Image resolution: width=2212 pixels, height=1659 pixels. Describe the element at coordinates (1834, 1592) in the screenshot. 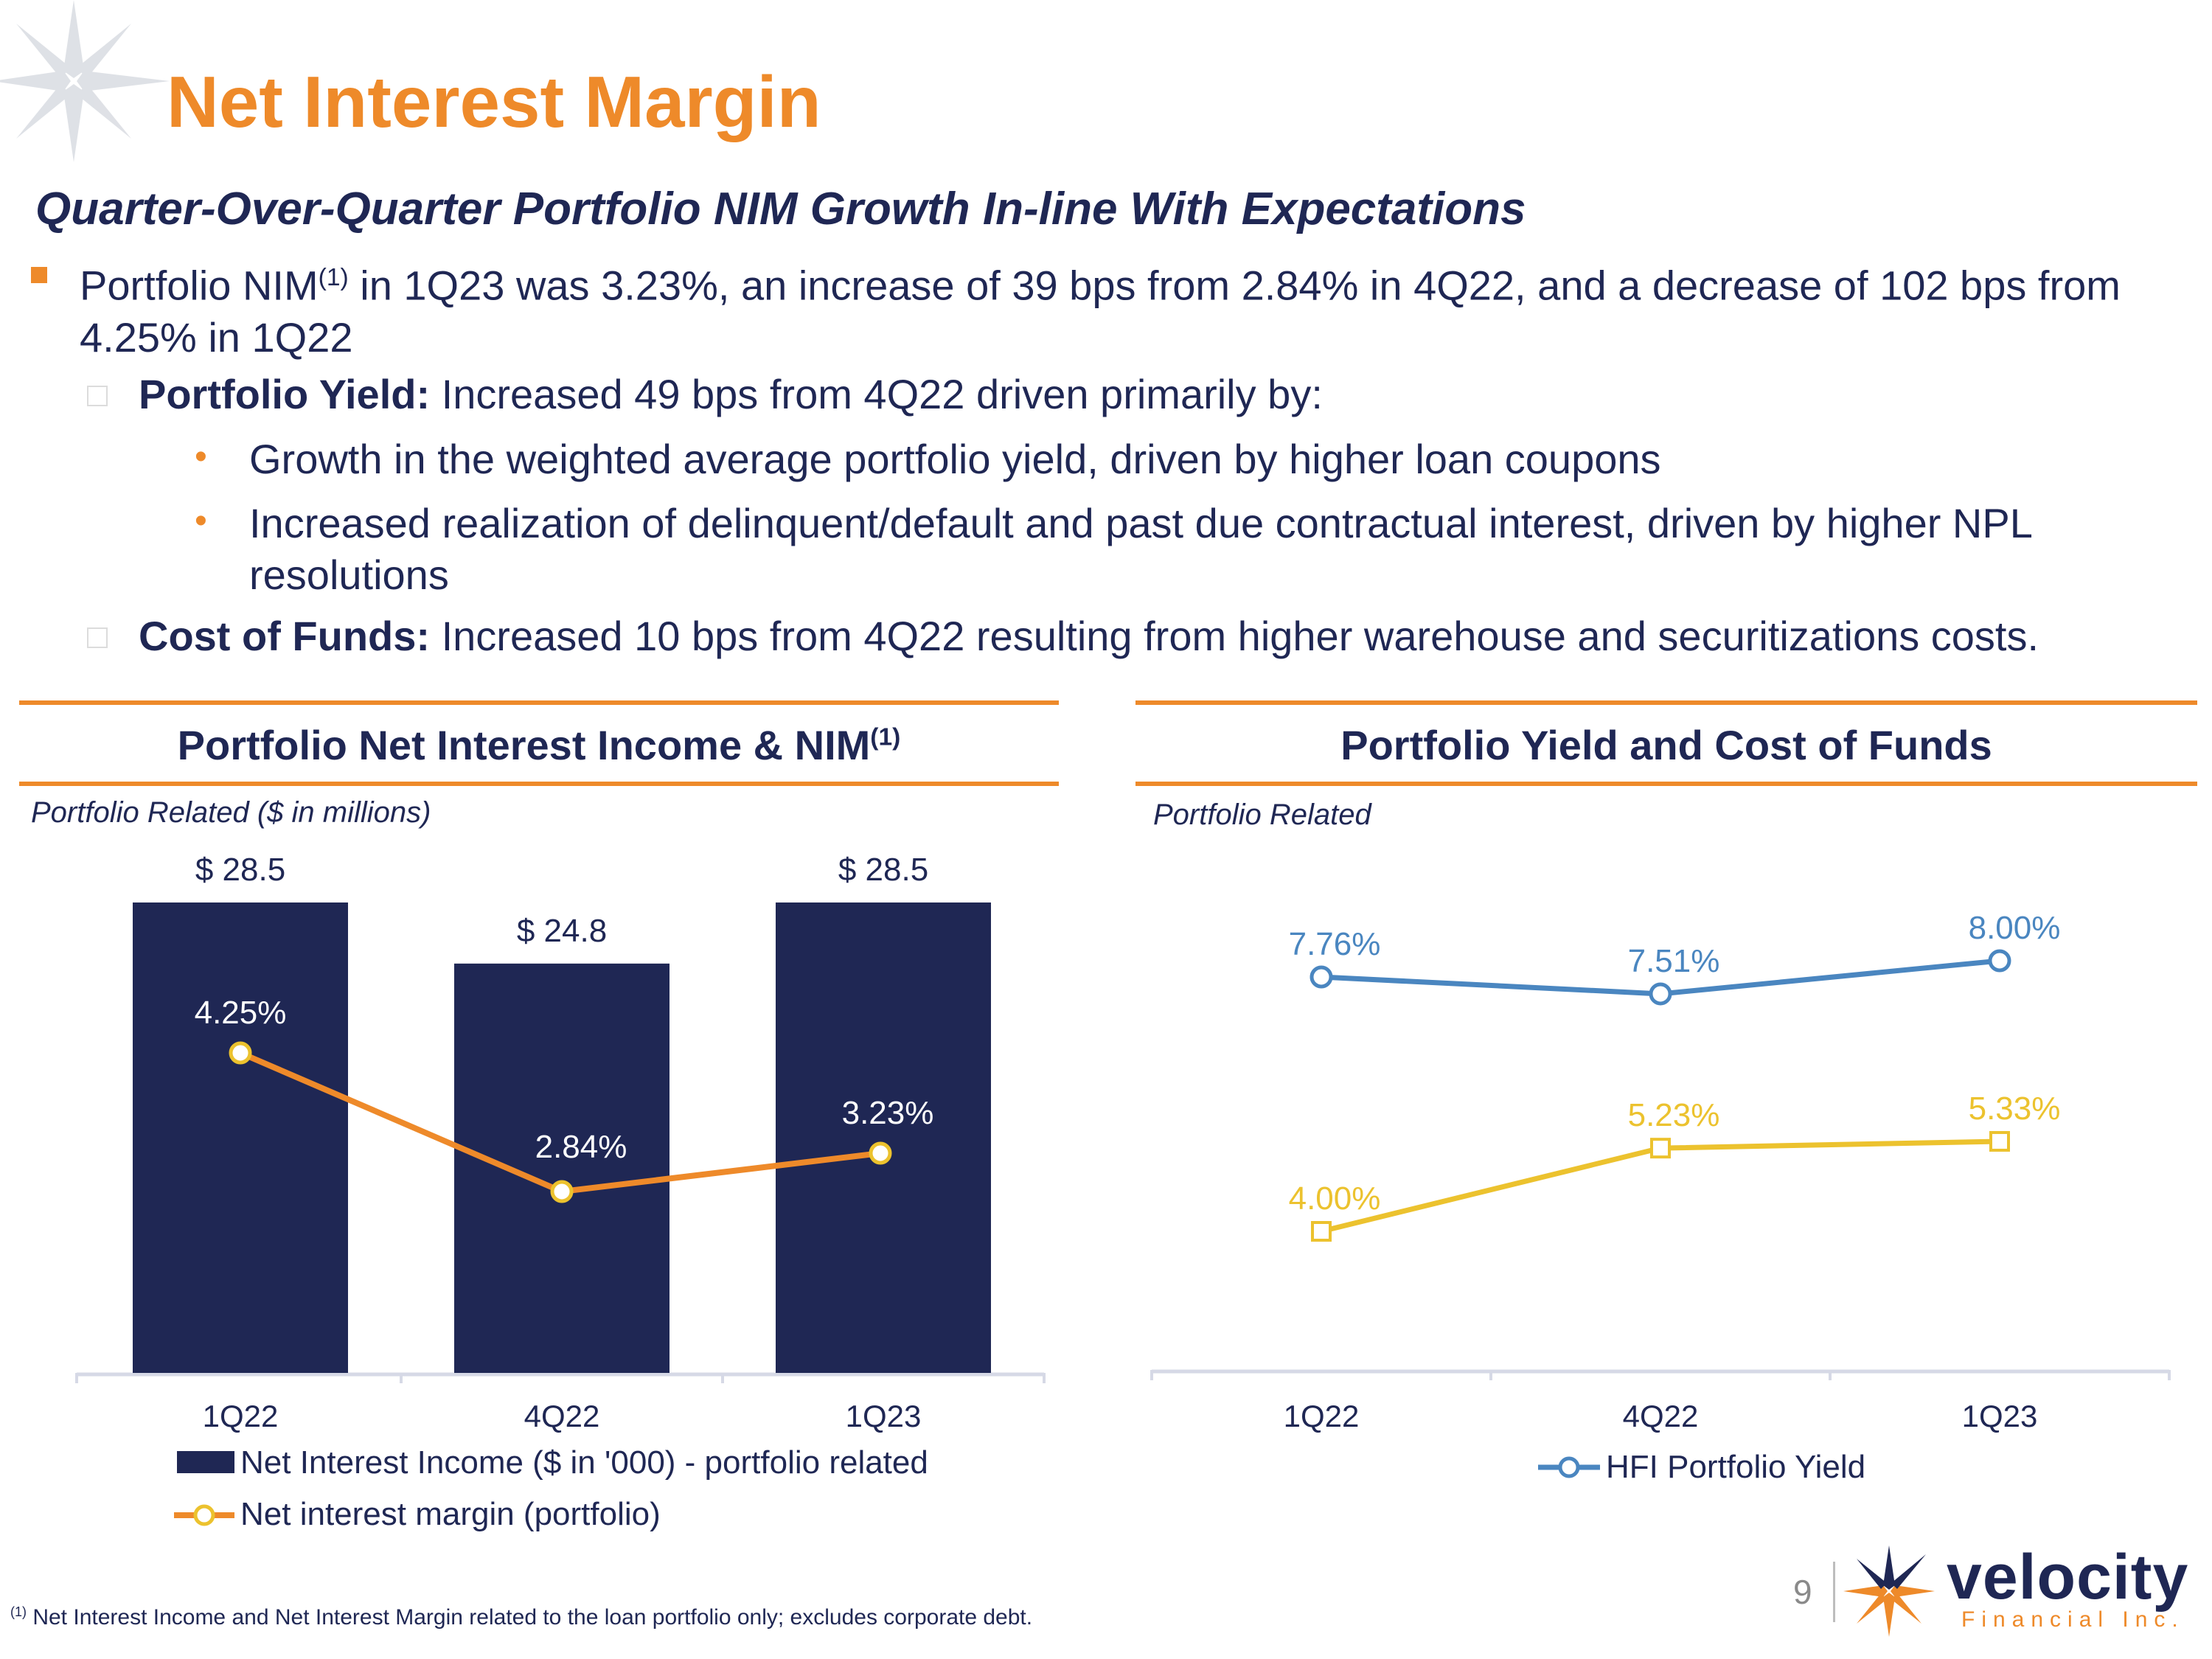

I see `page-divider` at that location.